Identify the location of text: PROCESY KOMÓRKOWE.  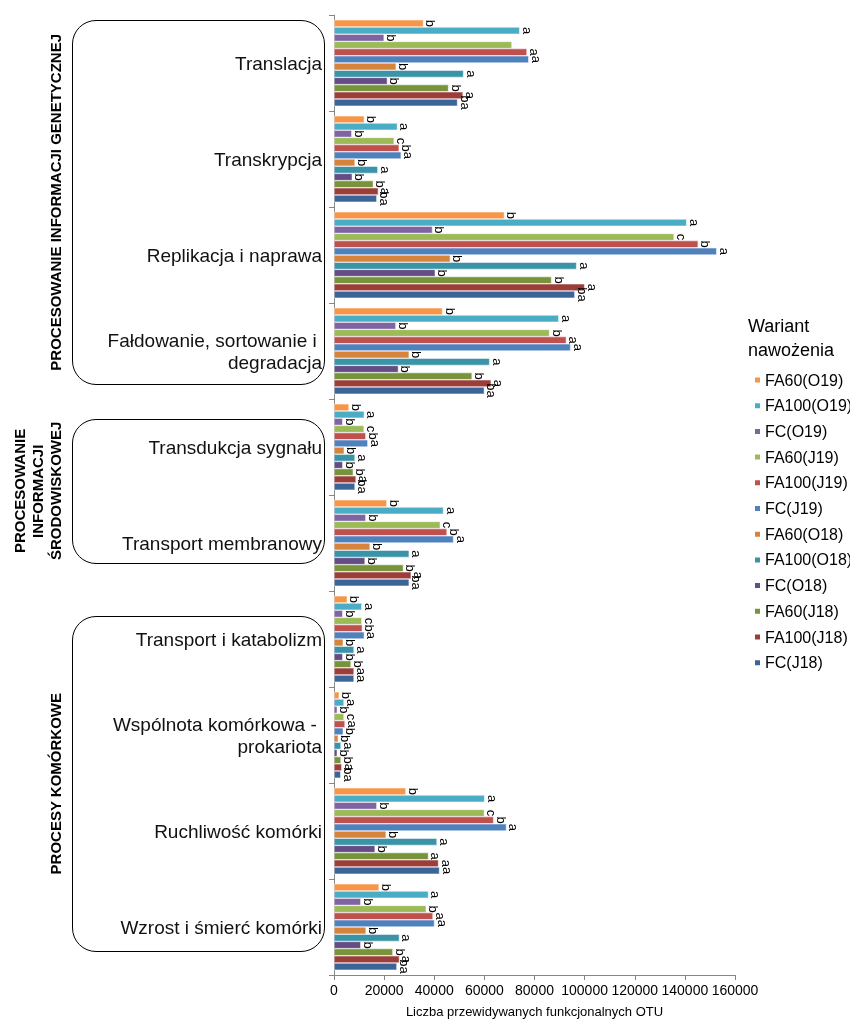
(56, 784).